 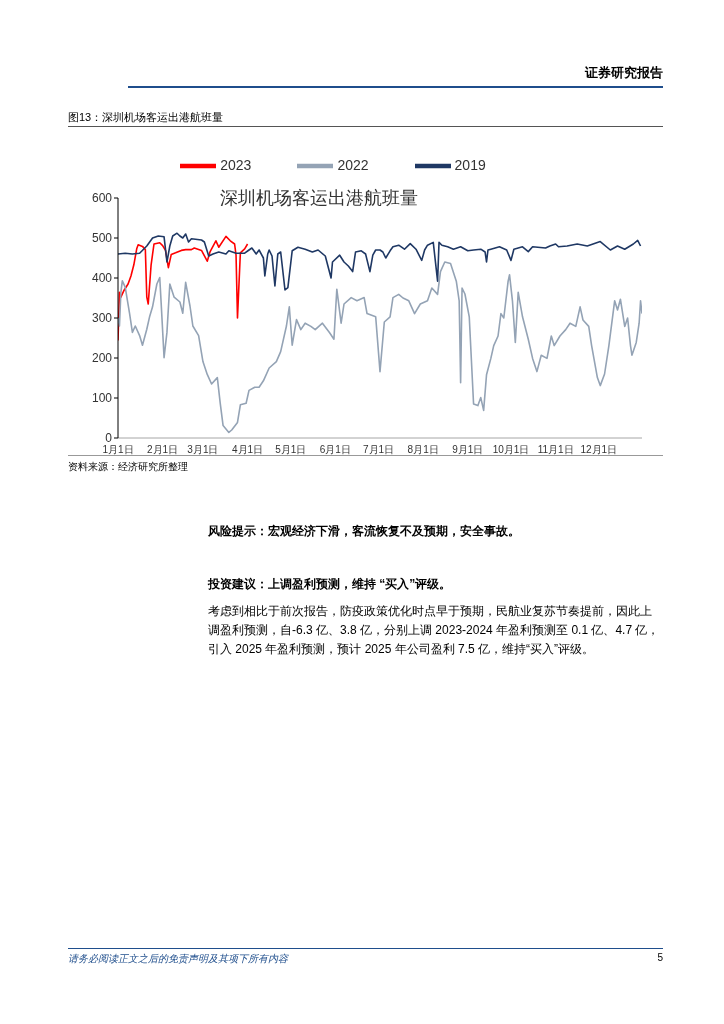 What do you see at coordinates (102, 398) in the screenshot?
I see `y-tick-label: 100` at bounding box center [102, 398].